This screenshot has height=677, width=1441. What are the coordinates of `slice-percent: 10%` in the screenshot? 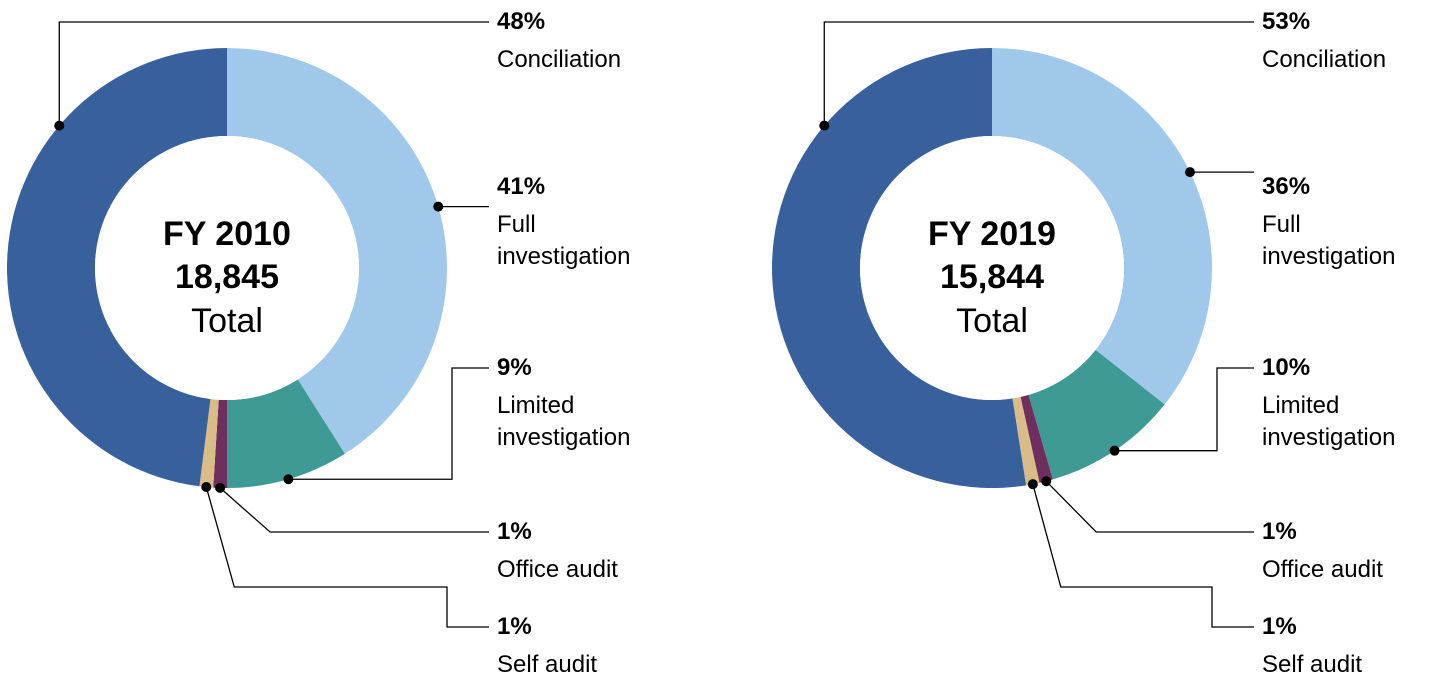 It's located at (1286, 367).